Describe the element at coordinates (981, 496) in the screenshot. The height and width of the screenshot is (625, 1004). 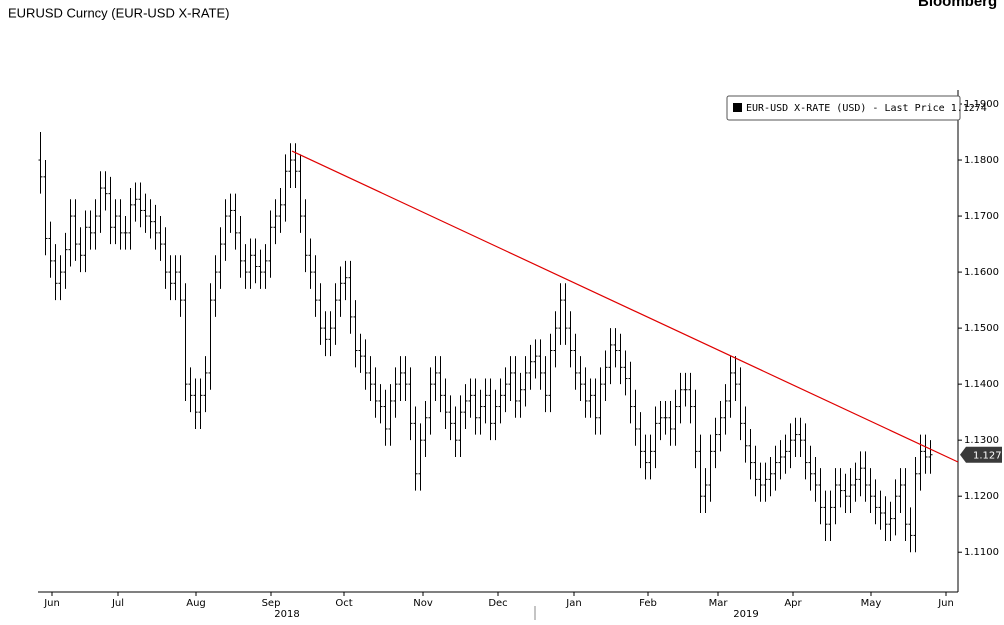
I see `y-tick-label: 1.1200` at that location.